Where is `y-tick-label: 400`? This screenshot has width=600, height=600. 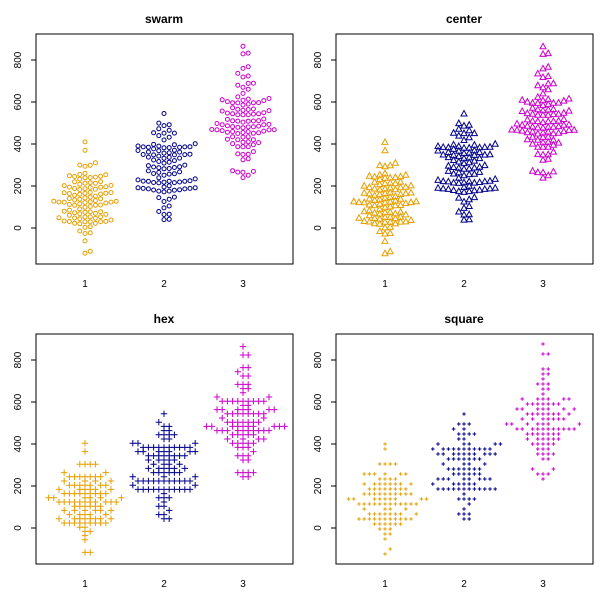
y-tick-label: 400 is located at coordinates (18, 143).